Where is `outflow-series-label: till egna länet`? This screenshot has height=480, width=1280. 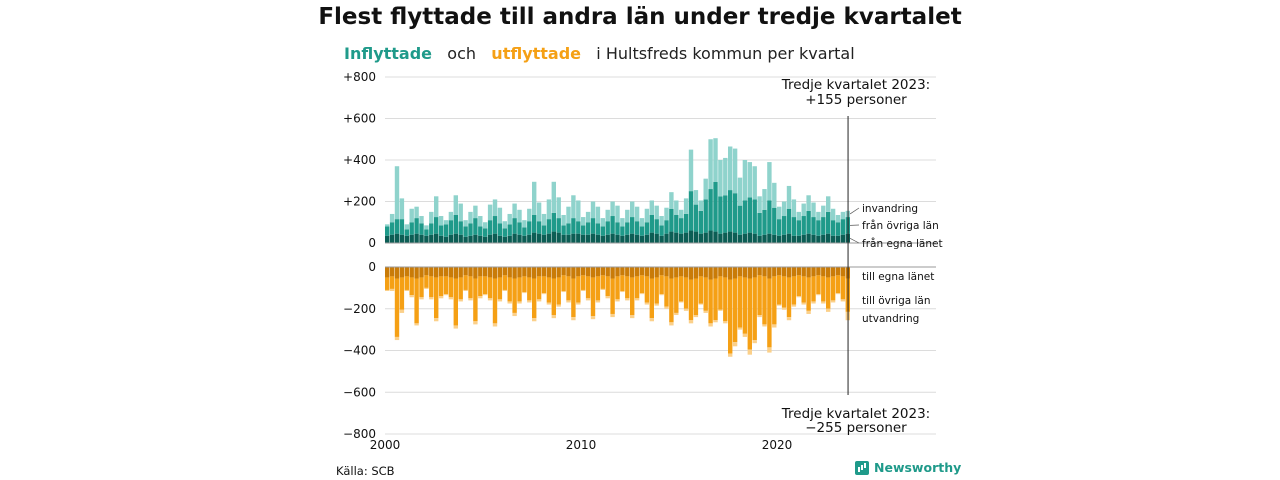
outflow-series-label: till egna länet is located at coordinates (898, 277).